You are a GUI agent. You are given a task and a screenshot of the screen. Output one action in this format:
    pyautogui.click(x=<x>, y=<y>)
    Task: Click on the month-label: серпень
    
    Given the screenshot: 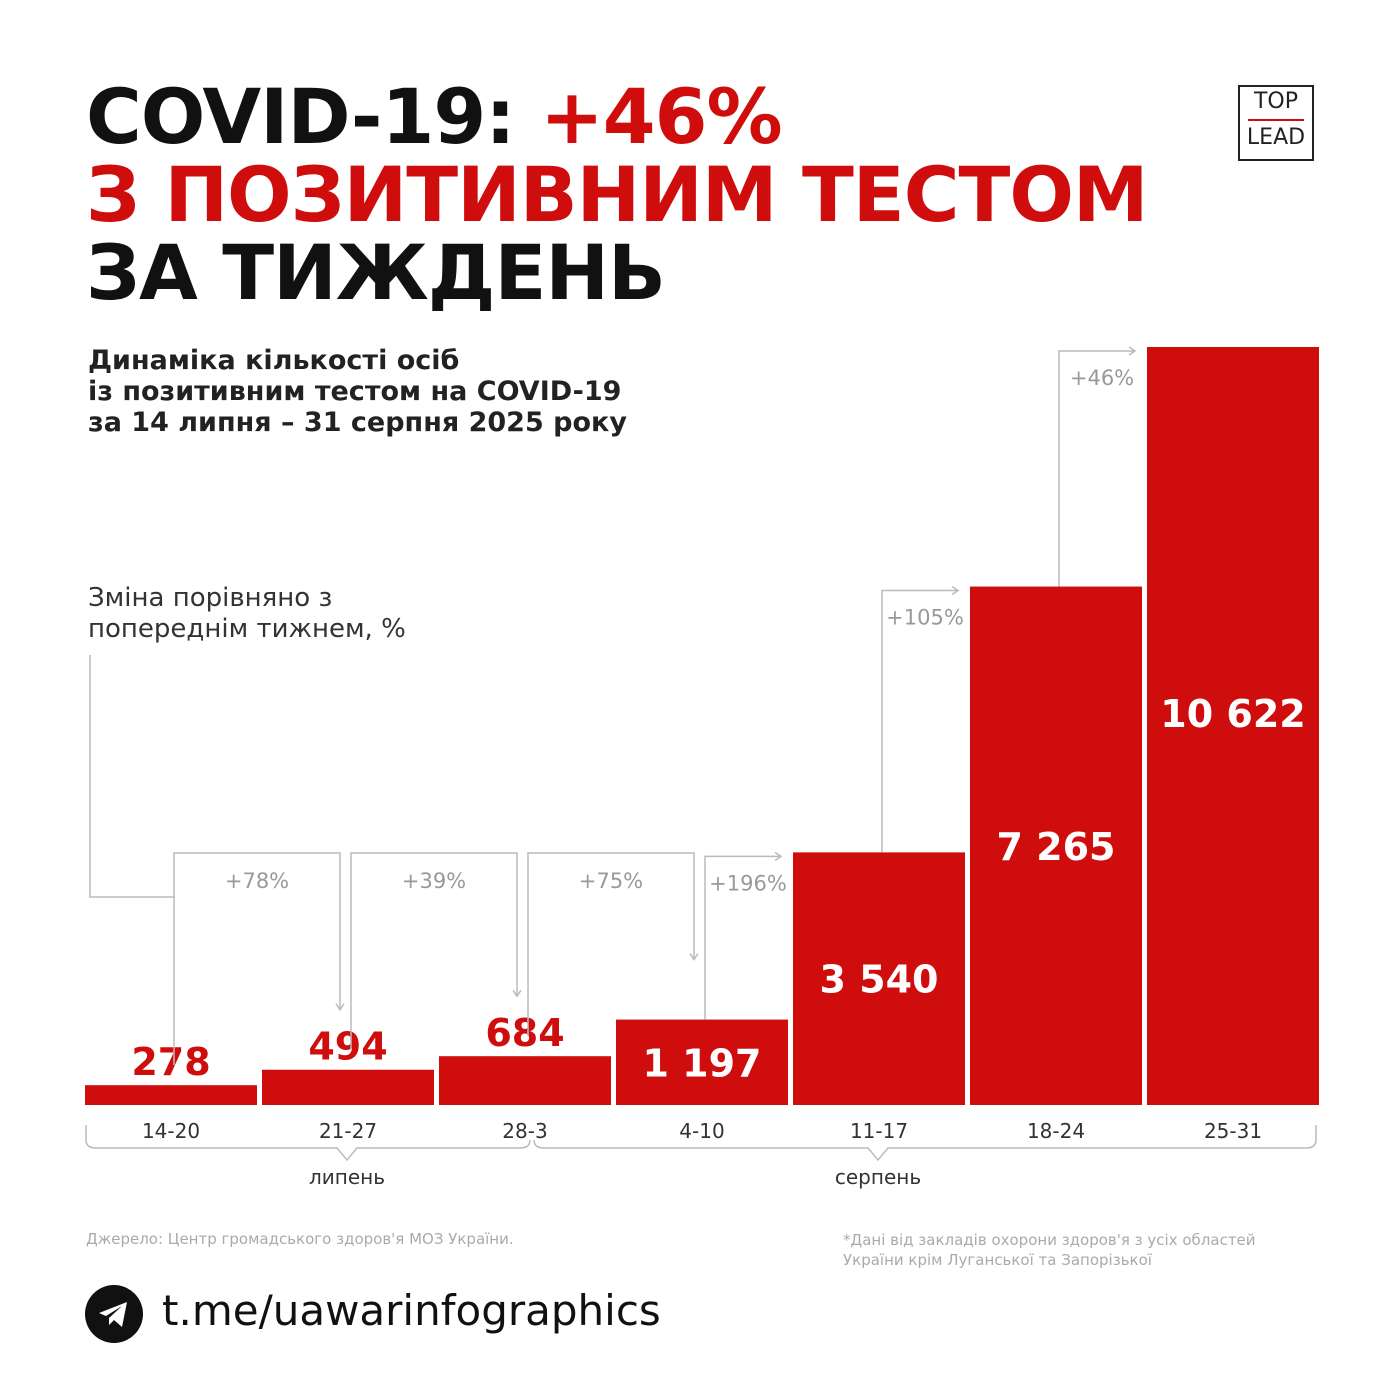 What is the action you would take?
    pyautogui.click(x=878, y=1177)
    